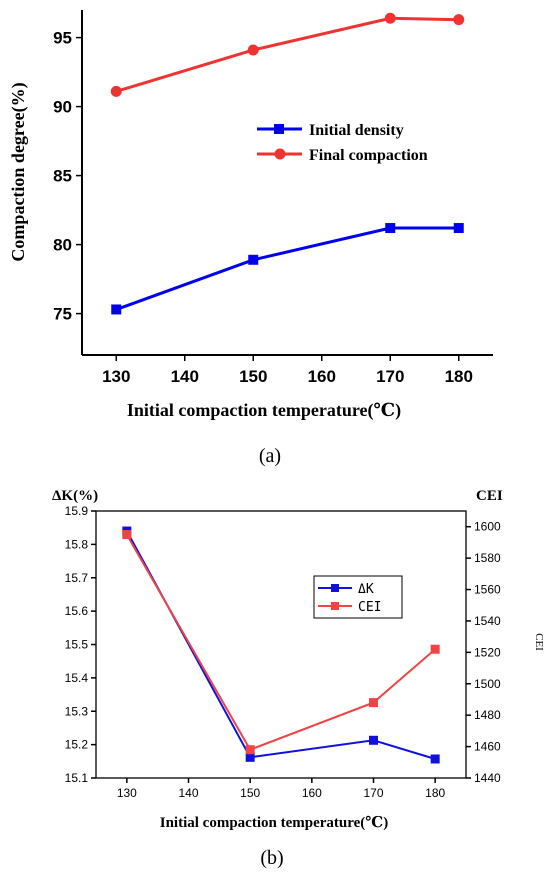  Describe the element at coordinates (373, 793) in the screenshot. I see `chart-b-x-tick-label: 170` at that location.